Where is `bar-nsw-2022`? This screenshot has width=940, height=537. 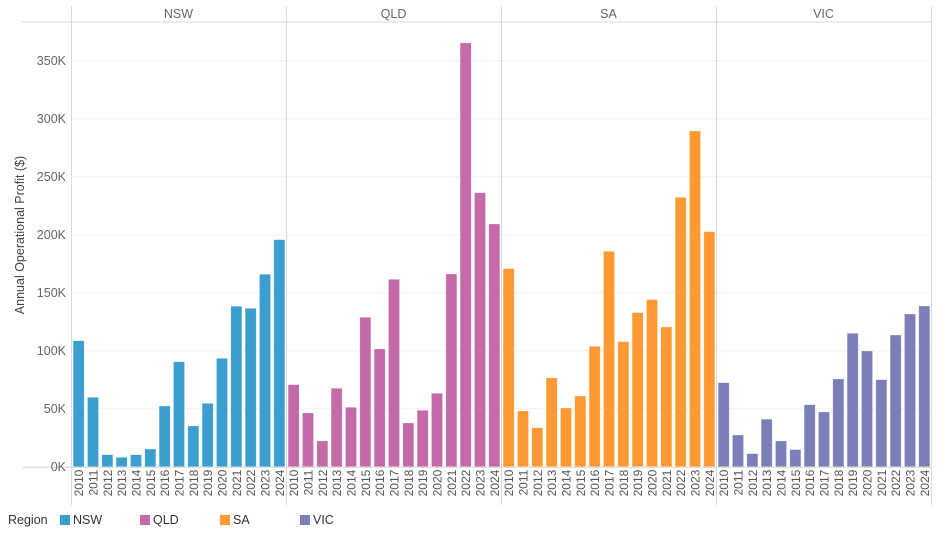 bar-nsw-2022 is located at coordinates (250, 387).